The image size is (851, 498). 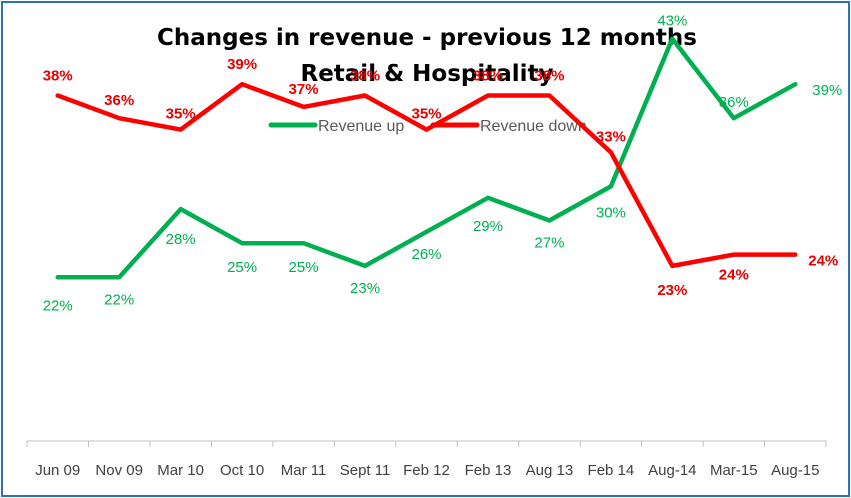 What do you see at coordinates (242, 470) in the screenshot?
I see `x-tick-label: Oct 10` at bounding box center [242, 470].